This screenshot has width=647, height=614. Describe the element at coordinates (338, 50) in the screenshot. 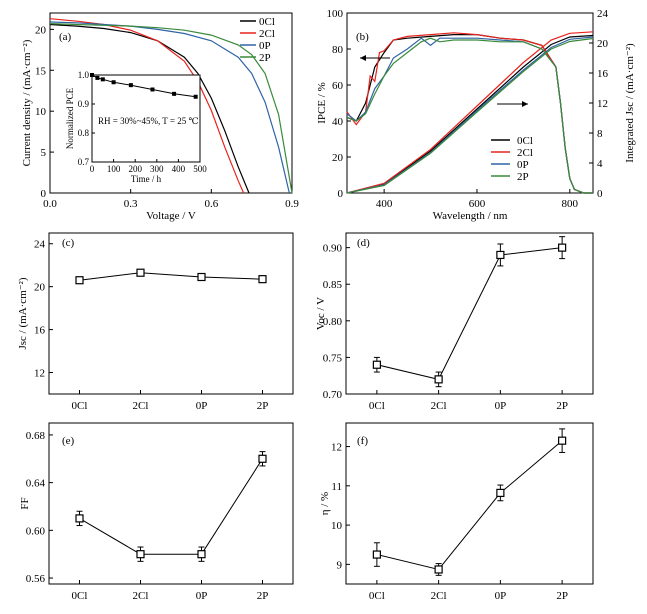

I see `y-tick-label: 80` at that location.